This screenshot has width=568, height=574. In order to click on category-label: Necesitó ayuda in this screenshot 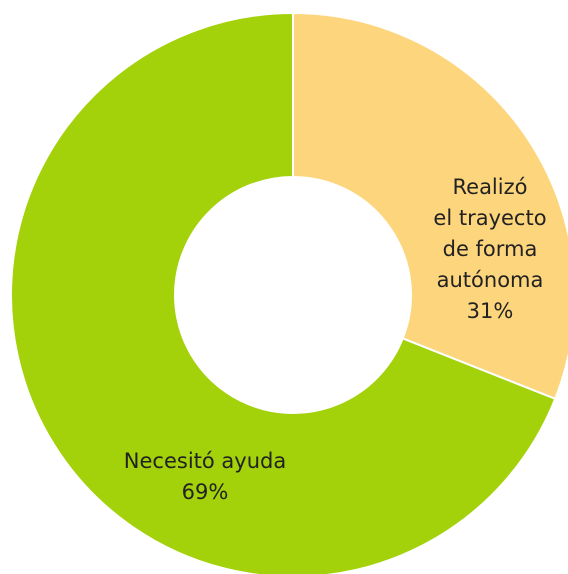, I will do `click(205, 461)`.